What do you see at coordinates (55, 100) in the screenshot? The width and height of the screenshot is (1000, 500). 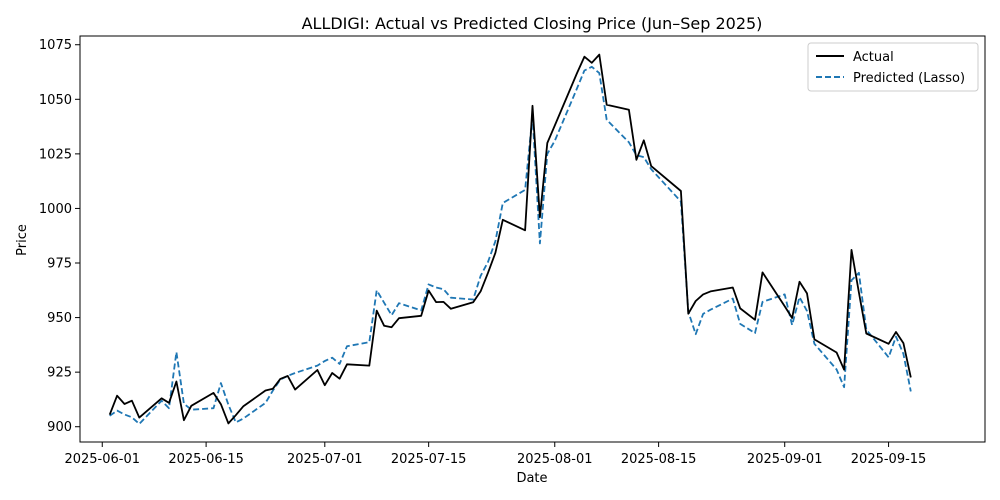 I see `y-tick-label: 1050` at bounding box center [55, 100].